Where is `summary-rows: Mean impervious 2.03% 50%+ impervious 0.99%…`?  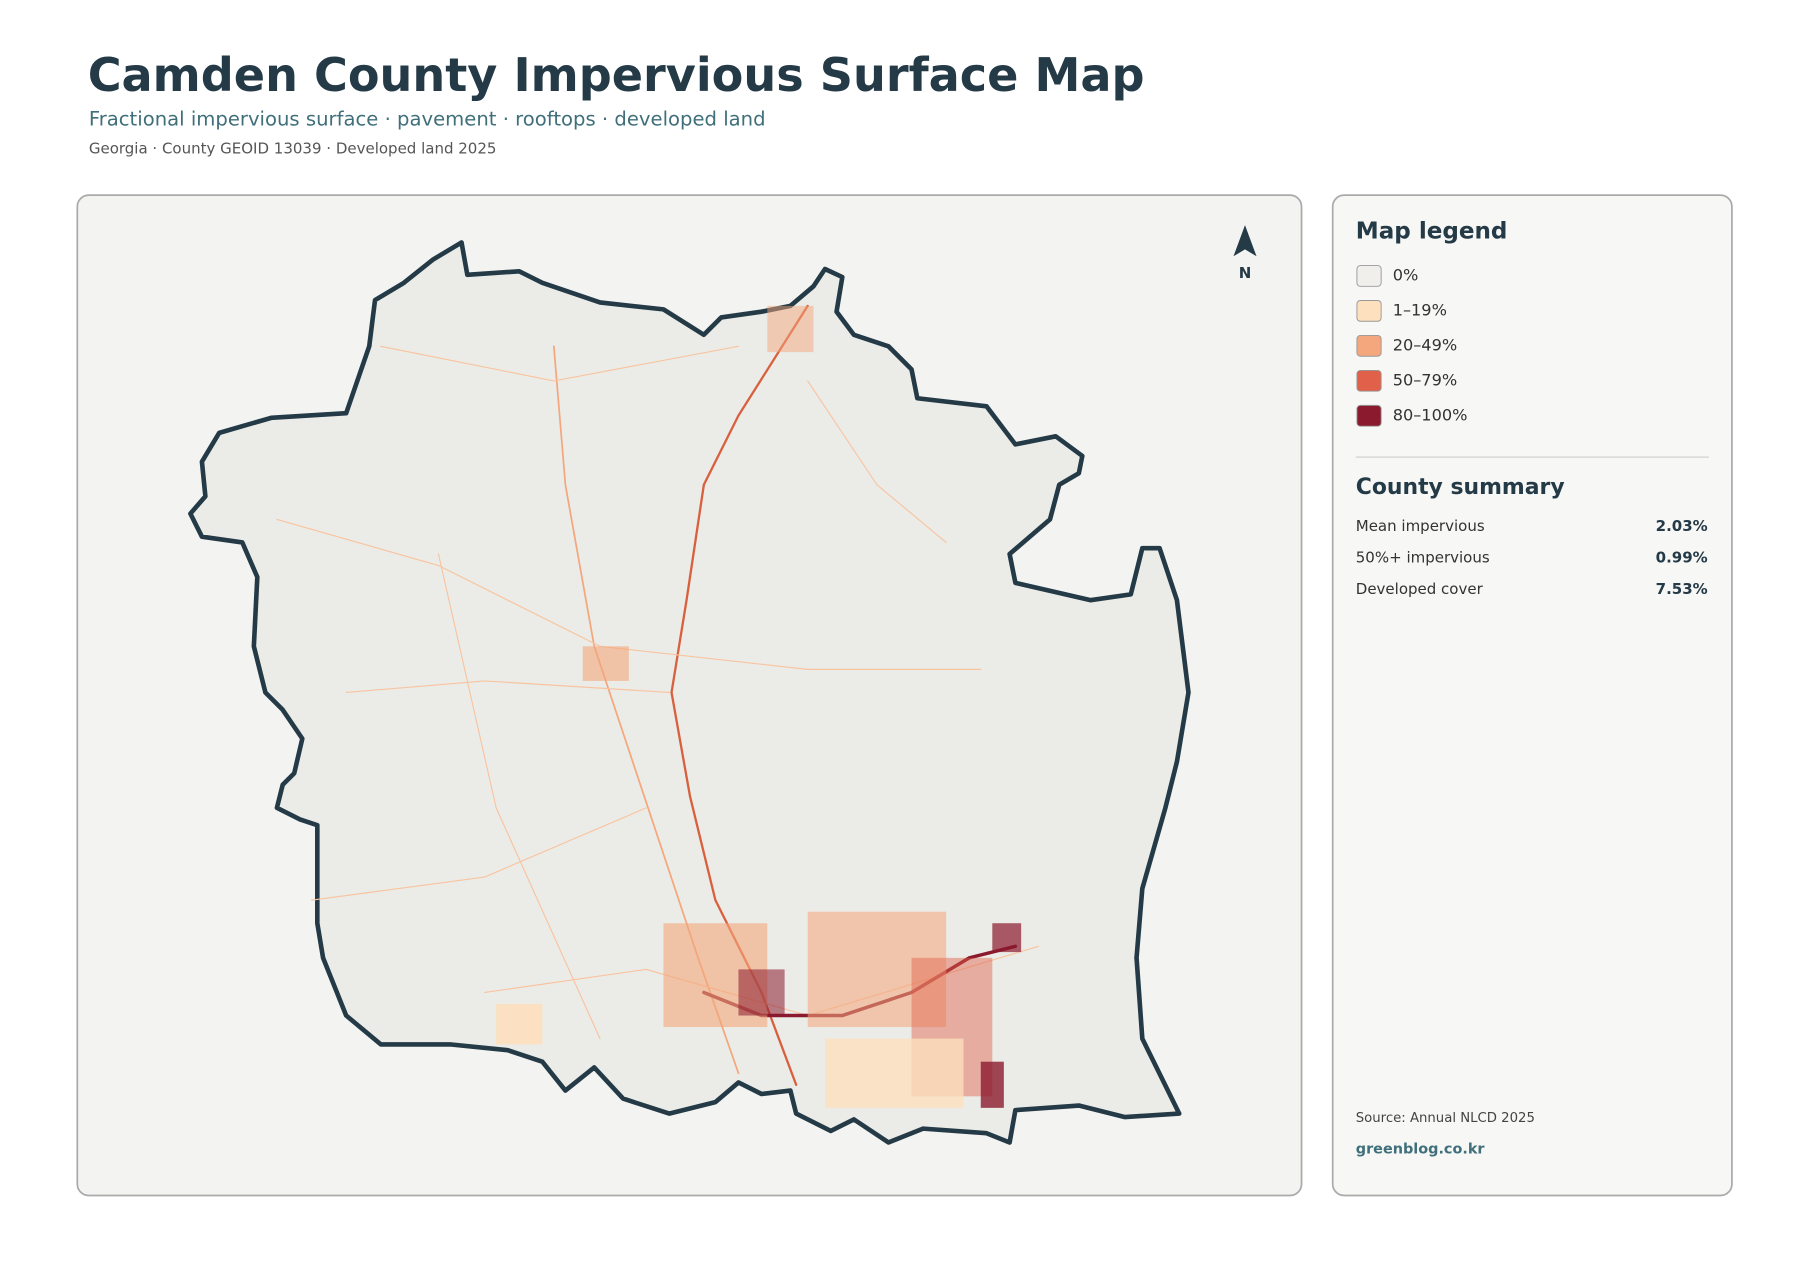 summary-rows: Mean impervious 2.03% 50%+ impervious 0.99%… is located at coordinates (1532, 557).